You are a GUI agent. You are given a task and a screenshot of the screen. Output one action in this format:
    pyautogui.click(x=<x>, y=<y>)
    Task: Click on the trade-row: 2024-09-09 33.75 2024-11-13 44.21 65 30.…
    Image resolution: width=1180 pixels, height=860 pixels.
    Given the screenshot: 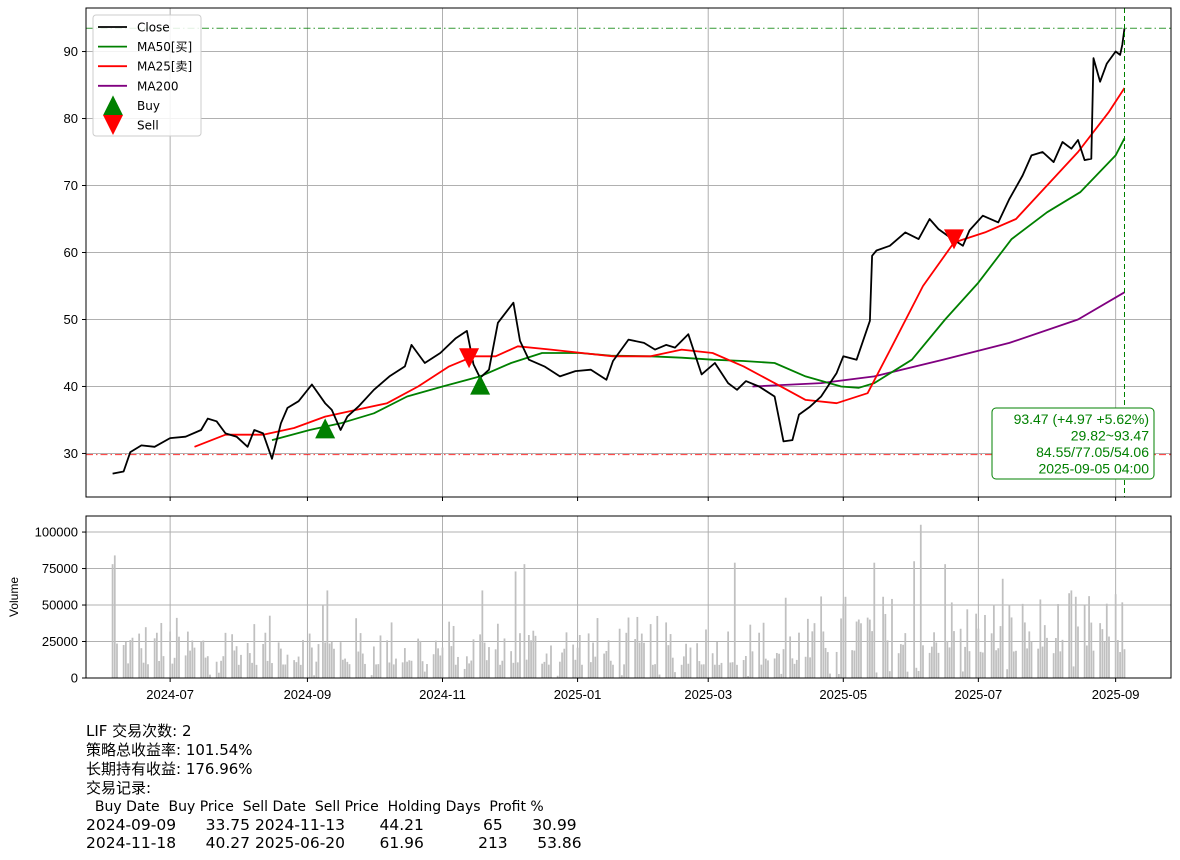 What is the action you would take?
    pyautogui.click(x=331, y=825)
    